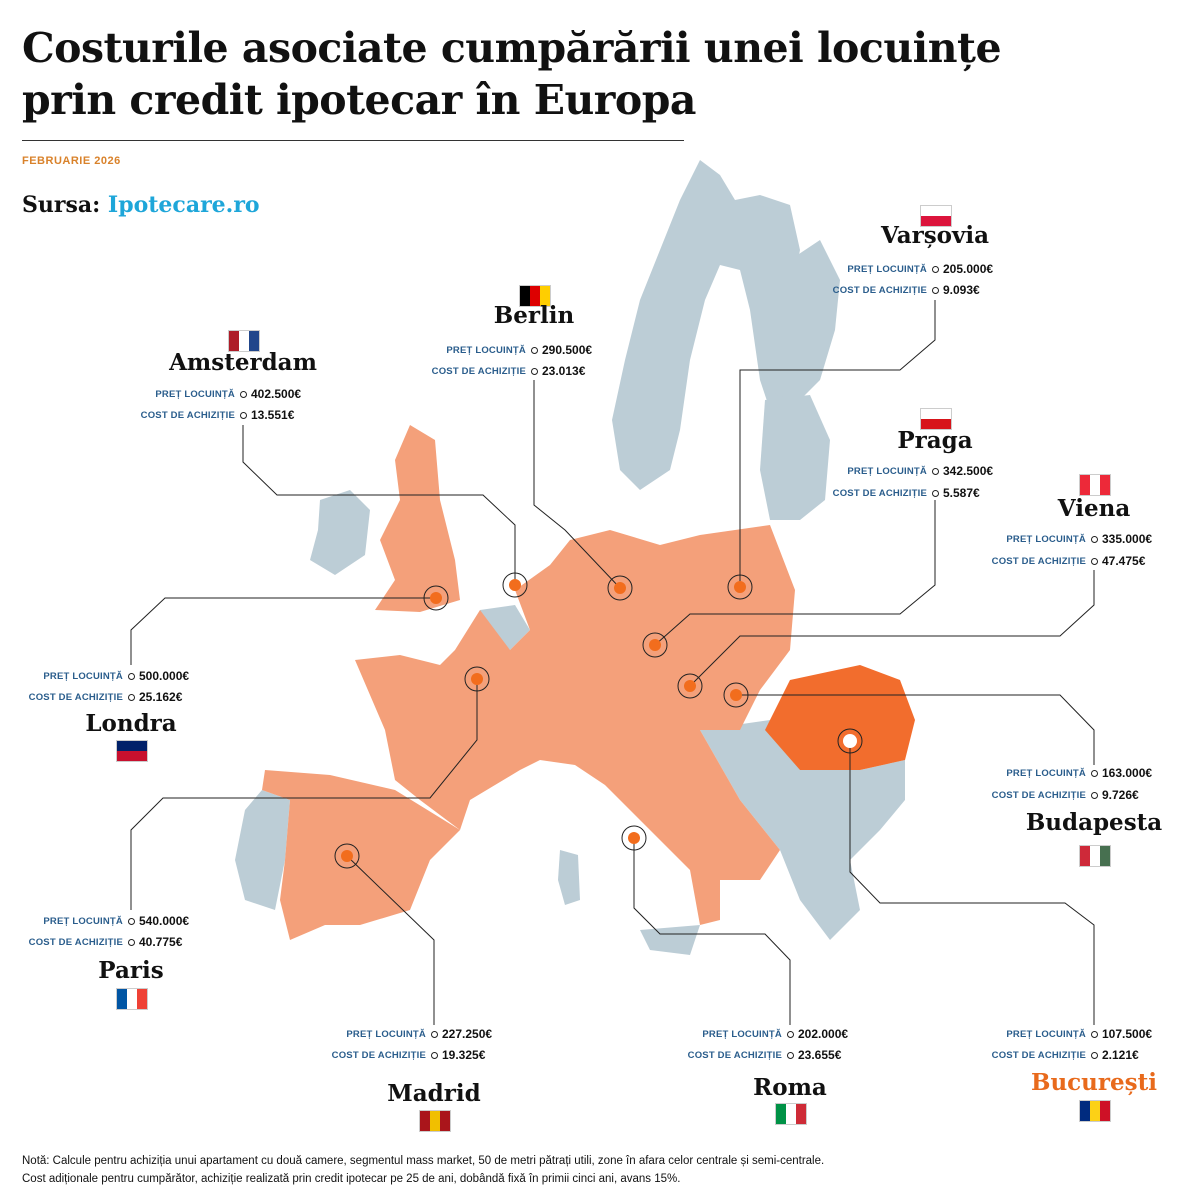 Image resolution: width=1200 pixels, height=1200 pixels. Describe the element at coordinates (837, 443) in the screenshot. I see `line-varsovia` at that location.